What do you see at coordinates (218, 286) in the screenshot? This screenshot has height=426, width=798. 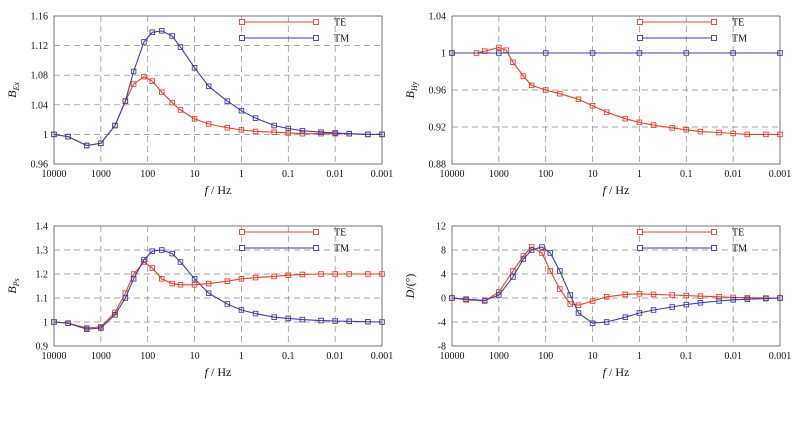 I see `plot-frame` at bounding box center [218, 286].